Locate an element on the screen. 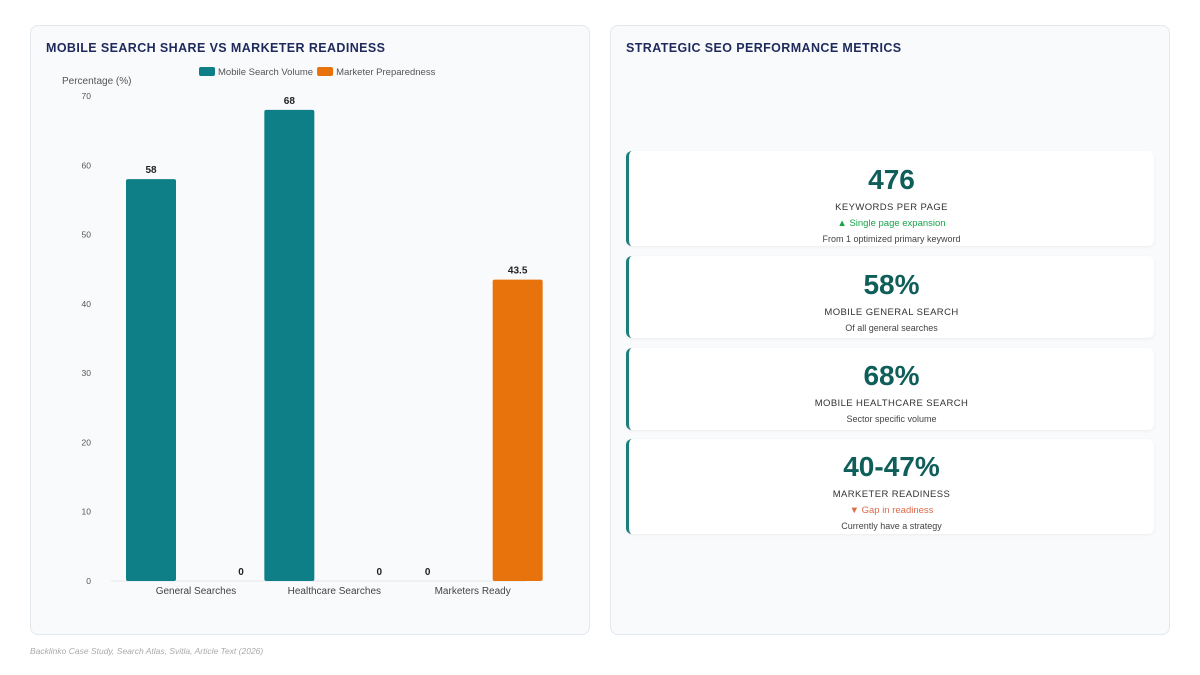 Image resolution: width=1200 pixels, height=675 pixels. y-tick-label: 60 is located at coordinates (87, 165).